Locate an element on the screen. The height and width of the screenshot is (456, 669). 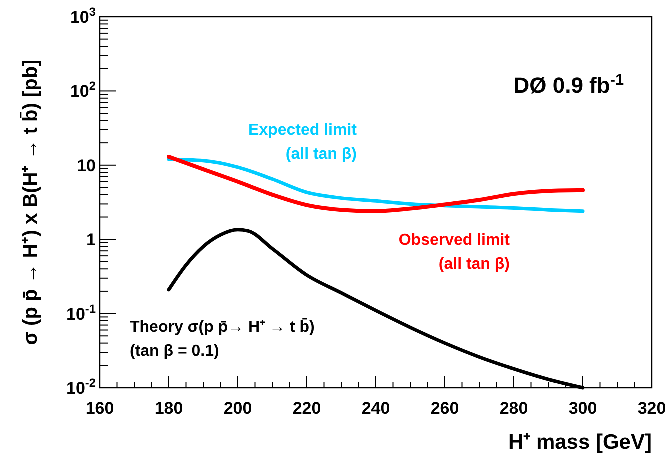
x-tick-label: 200 is located at coordinates (238, 408).